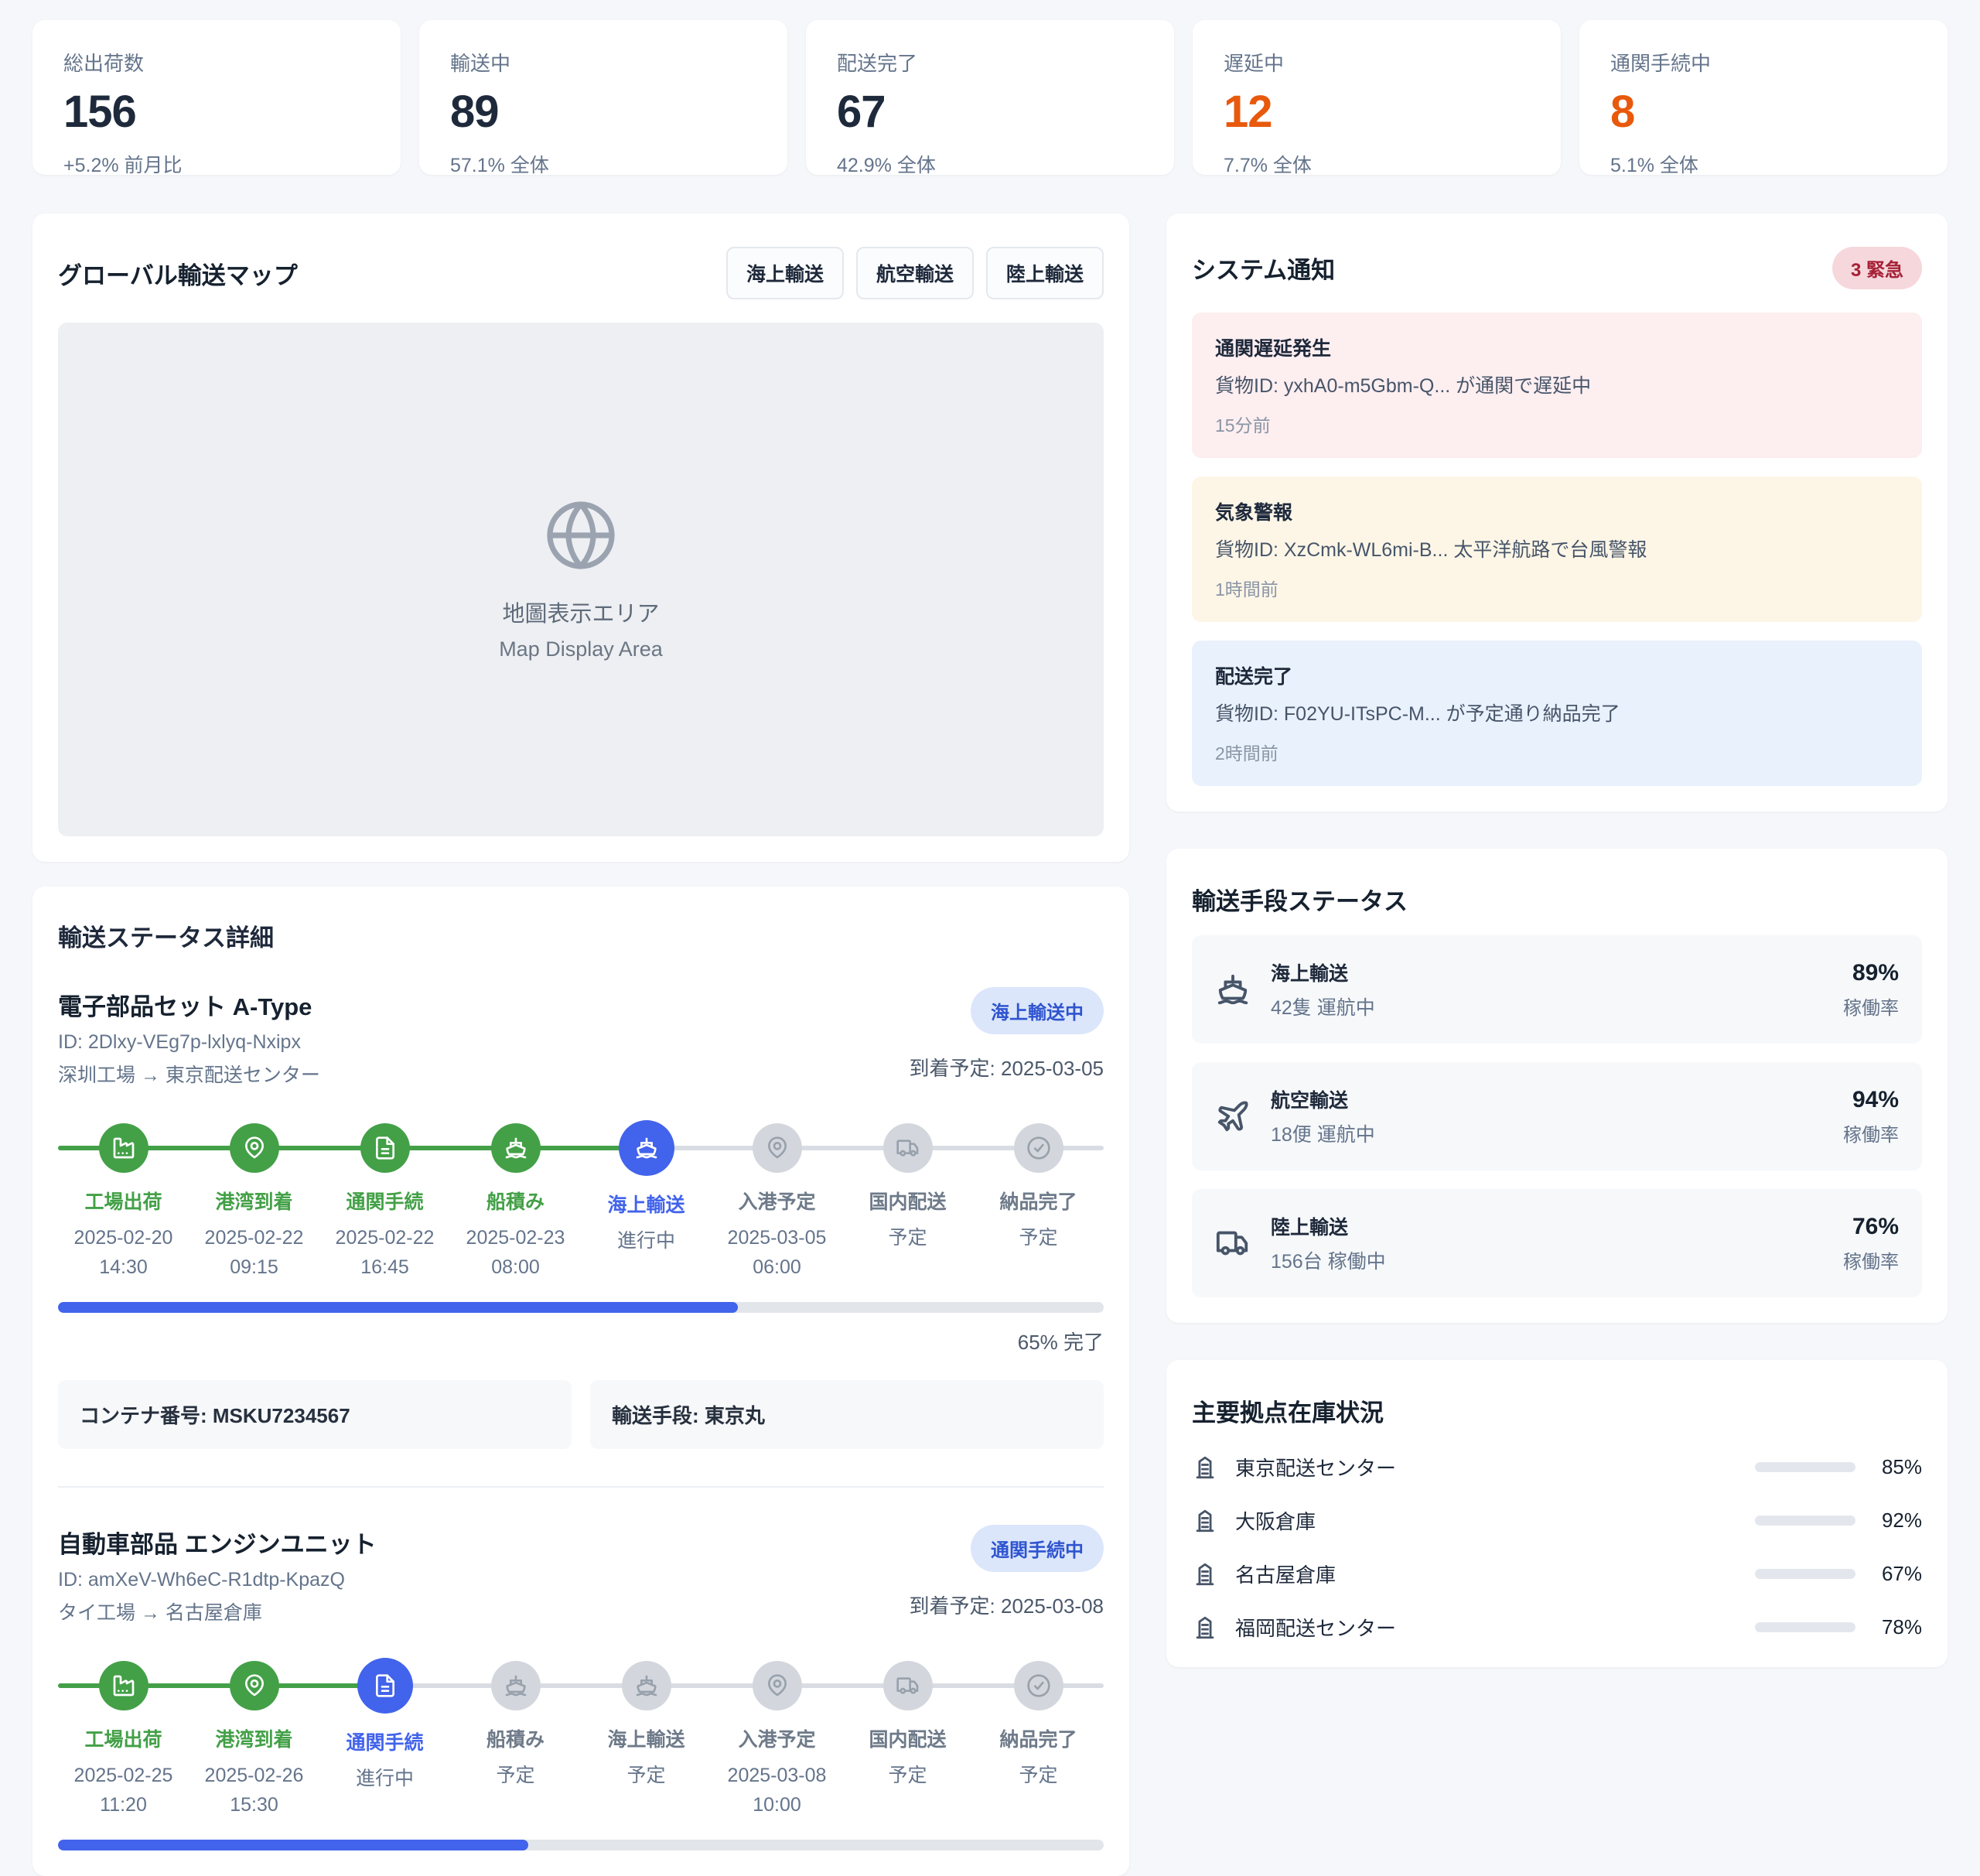 This screenshot has width=1980, height=1876. What do you see at coordinates (886, 165) in the screenshot?
I see `stat-sub: 42.9% 全体` at bounding box center [886, 165].